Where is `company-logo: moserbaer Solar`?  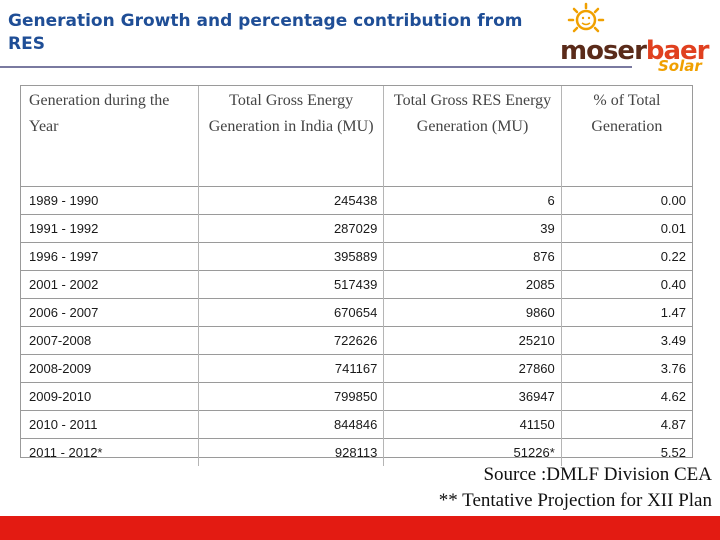
company-logo: moserbaer Solar is located at coordinates (636, 39).